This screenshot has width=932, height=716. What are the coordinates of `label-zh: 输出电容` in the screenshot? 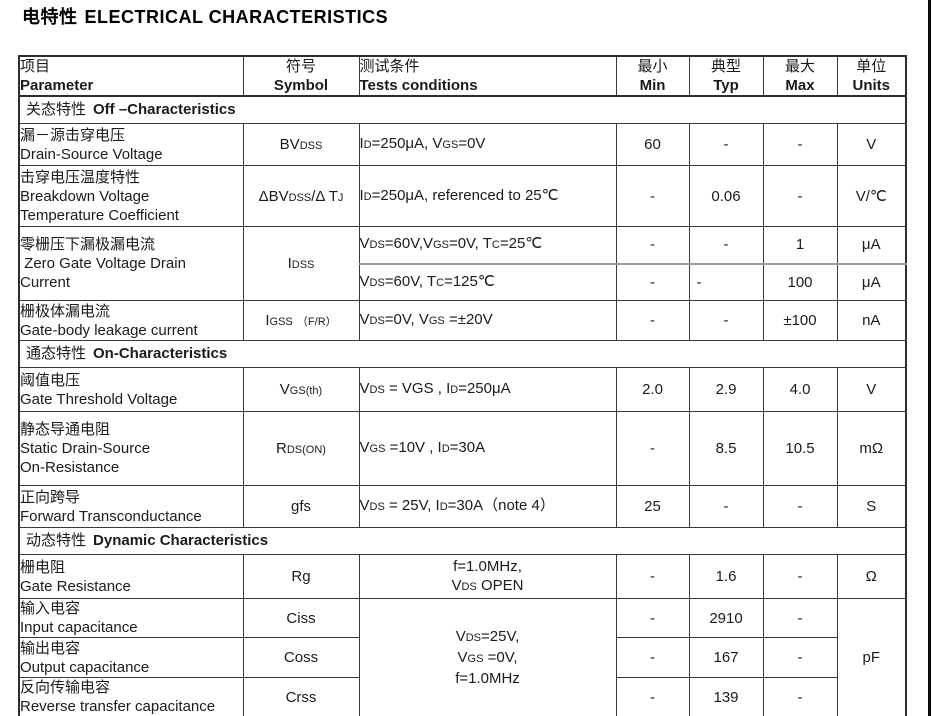 It's located at (50, 648).